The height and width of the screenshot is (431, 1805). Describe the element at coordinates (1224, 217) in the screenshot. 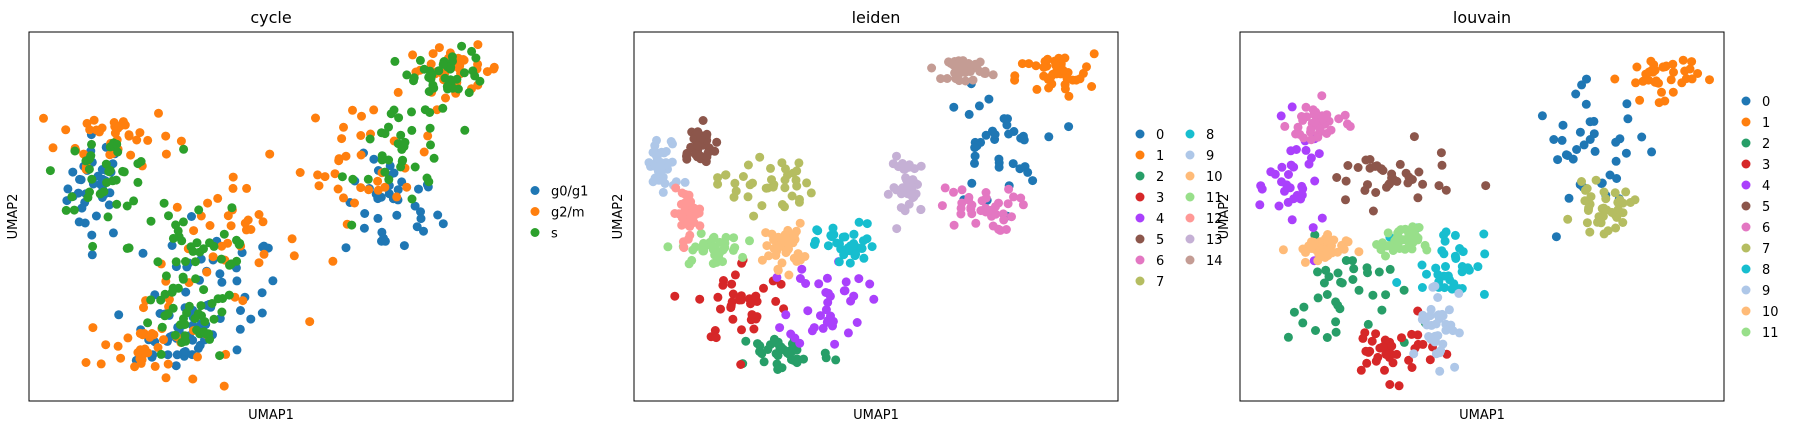

I see `y-axis-label: UMAP2` at that location.